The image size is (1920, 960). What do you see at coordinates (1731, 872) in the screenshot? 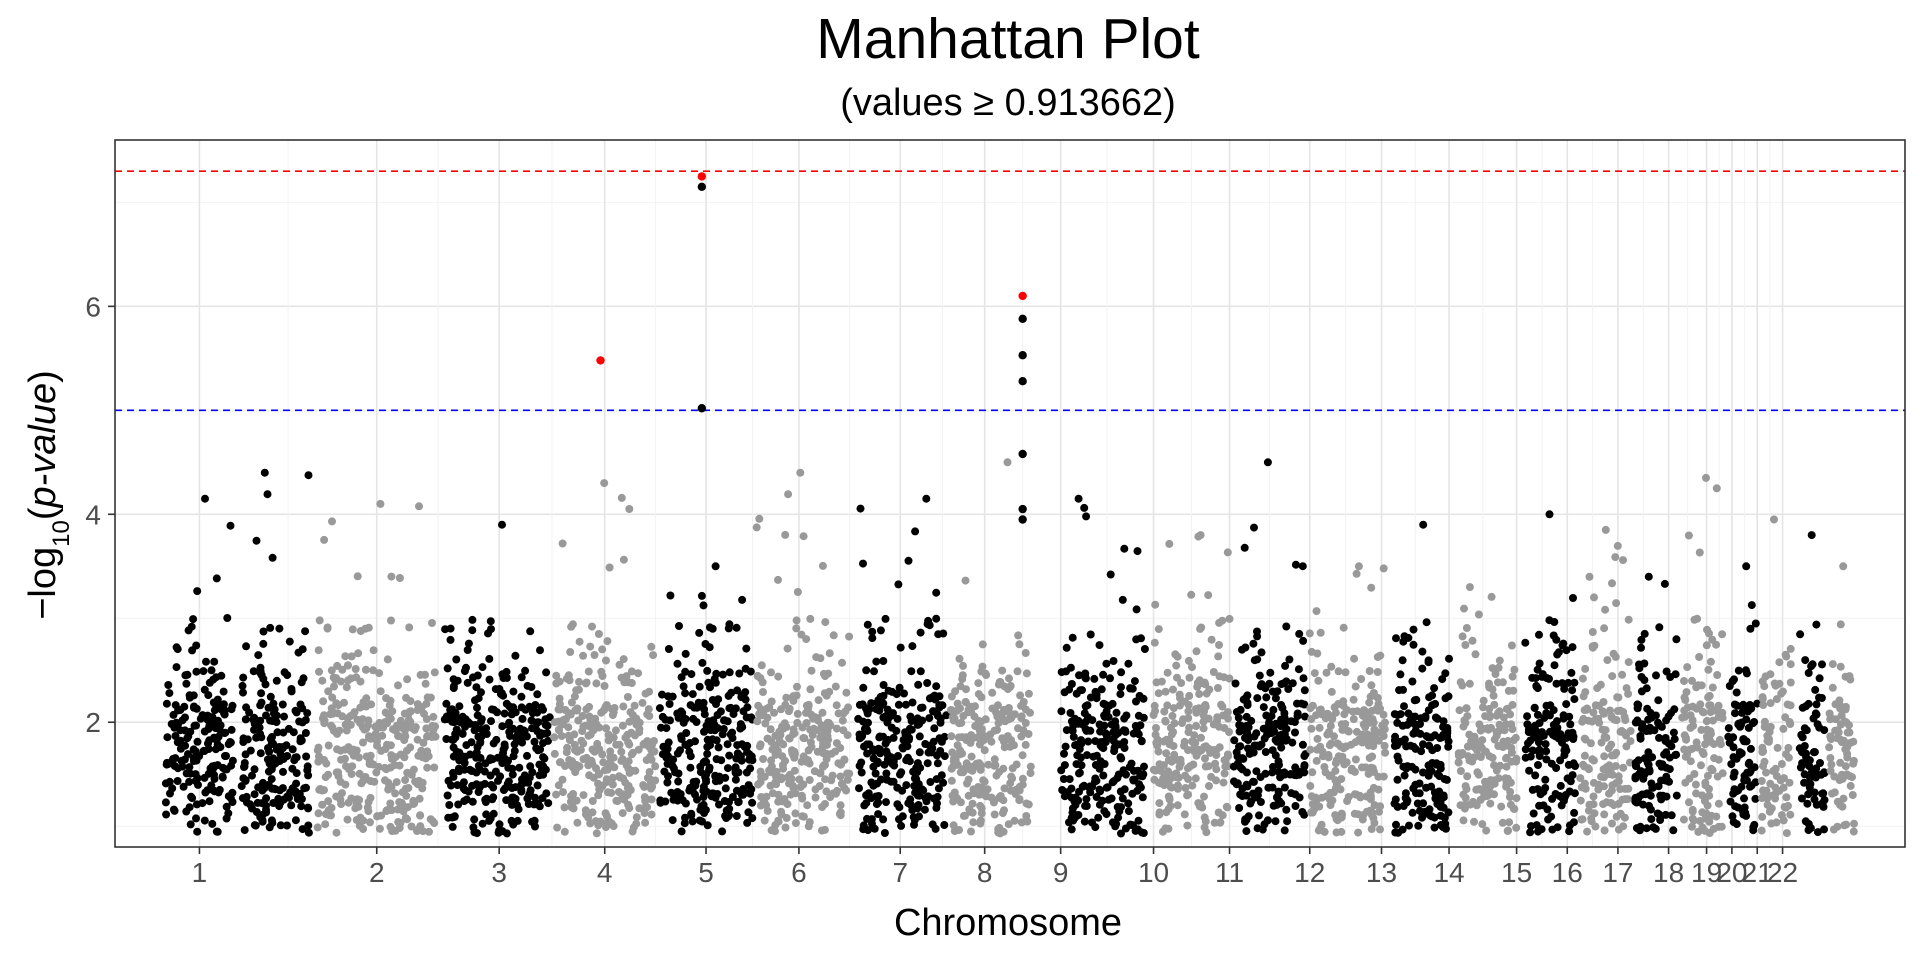
I see `x-tick-label: 20` at bounding box center [1731, 872].